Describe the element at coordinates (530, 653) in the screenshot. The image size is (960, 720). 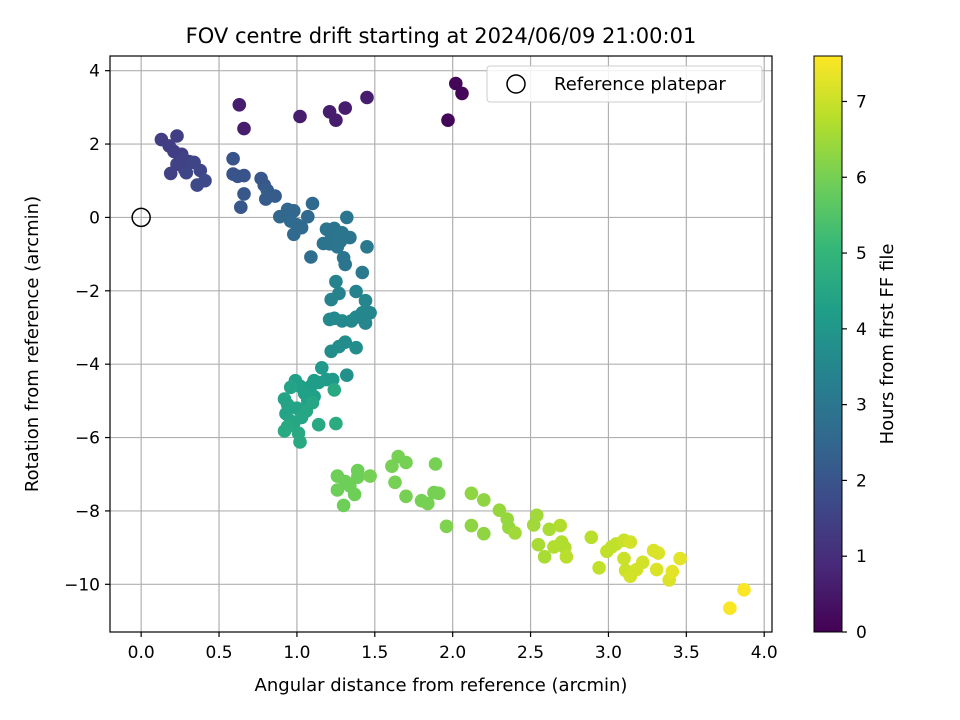
I see `x-tick-label: 2.5` at that location.